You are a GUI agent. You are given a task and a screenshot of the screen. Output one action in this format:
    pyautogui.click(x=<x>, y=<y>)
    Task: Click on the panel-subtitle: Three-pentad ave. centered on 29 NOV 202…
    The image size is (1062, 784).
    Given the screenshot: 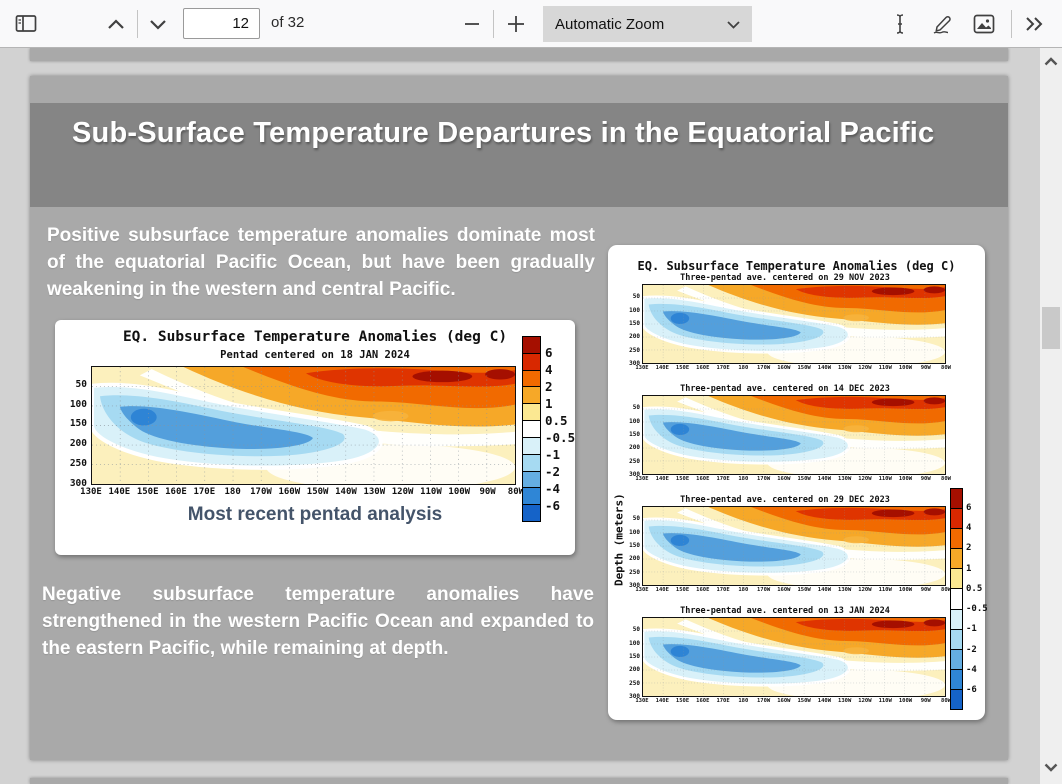 What is the action you would take?
    pyautogui.click(x=785, y=278)
    